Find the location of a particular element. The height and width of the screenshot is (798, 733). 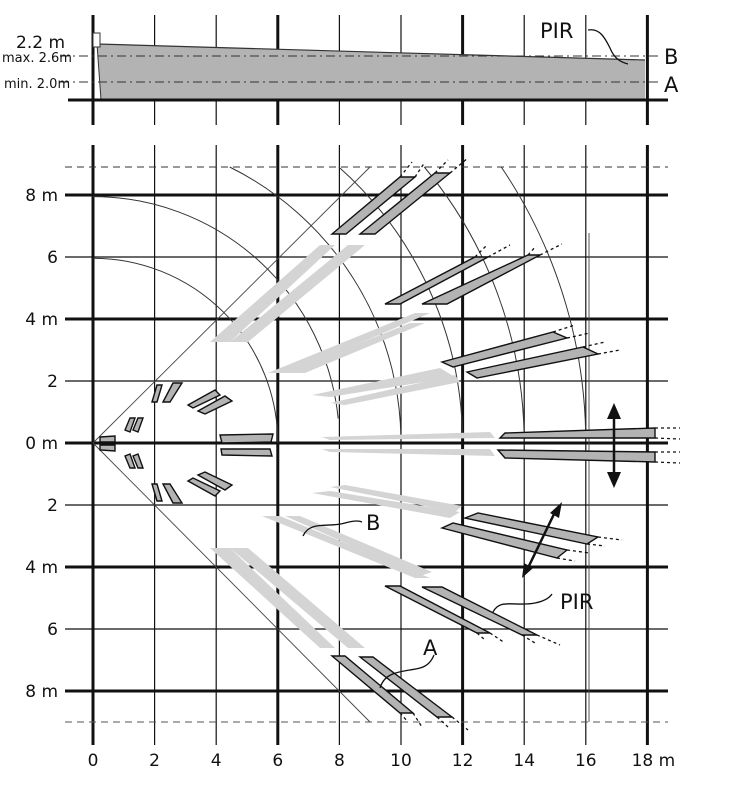

min-height-label: min. 2.0m is located at coordinates (37, 84).